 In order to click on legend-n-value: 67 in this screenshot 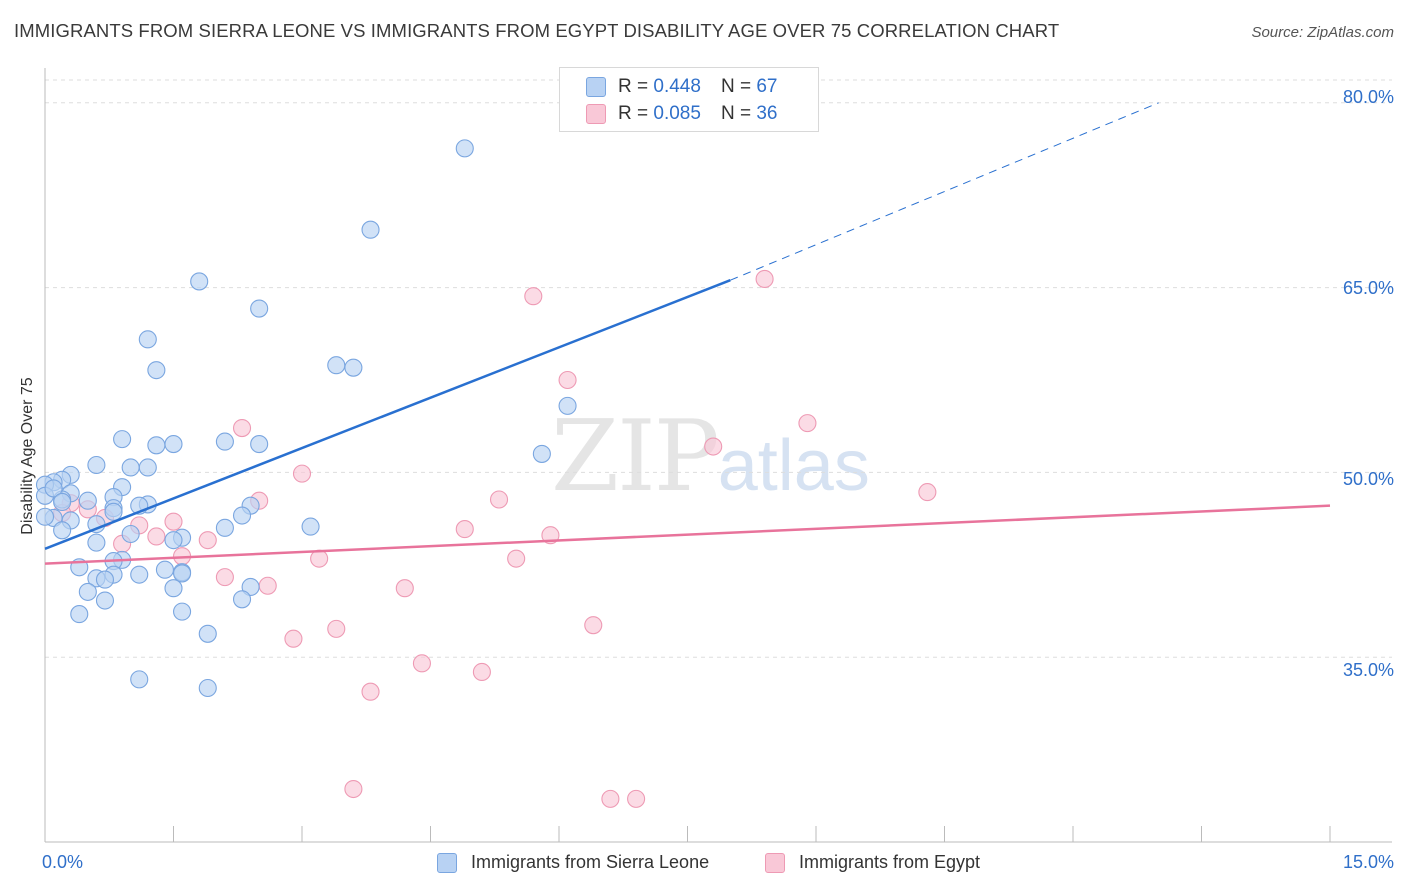, I will do `click(767, 86)`.